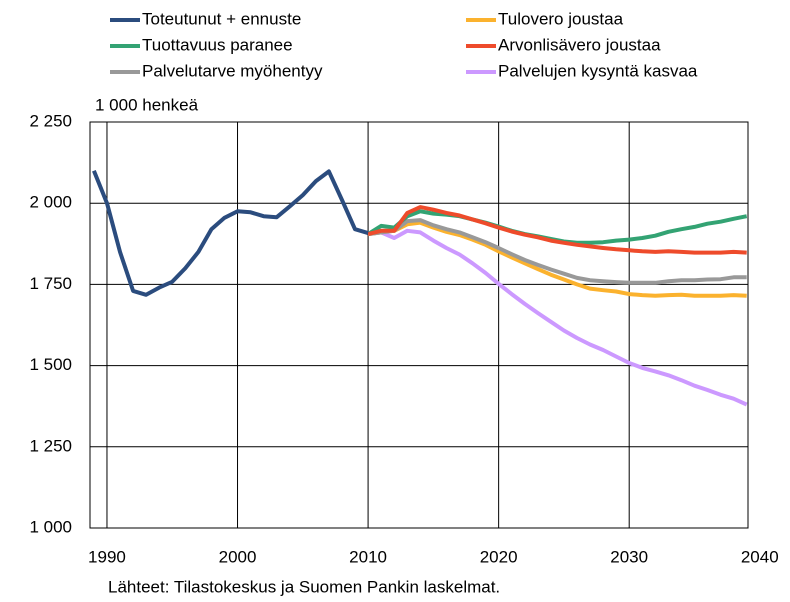  What do you see at coordinates (50, 283) in the screenshot?
I see `y-tick-label: 1 750` at bounding box center [50, 283].